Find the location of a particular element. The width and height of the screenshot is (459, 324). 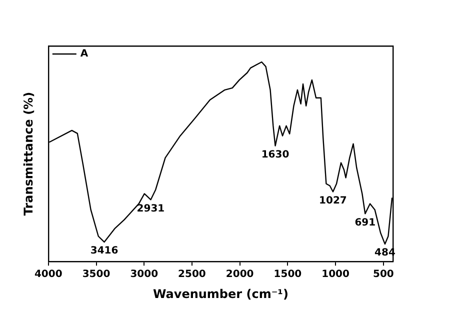

x-tick-label: 4000 is located at coordinates (48, 274).